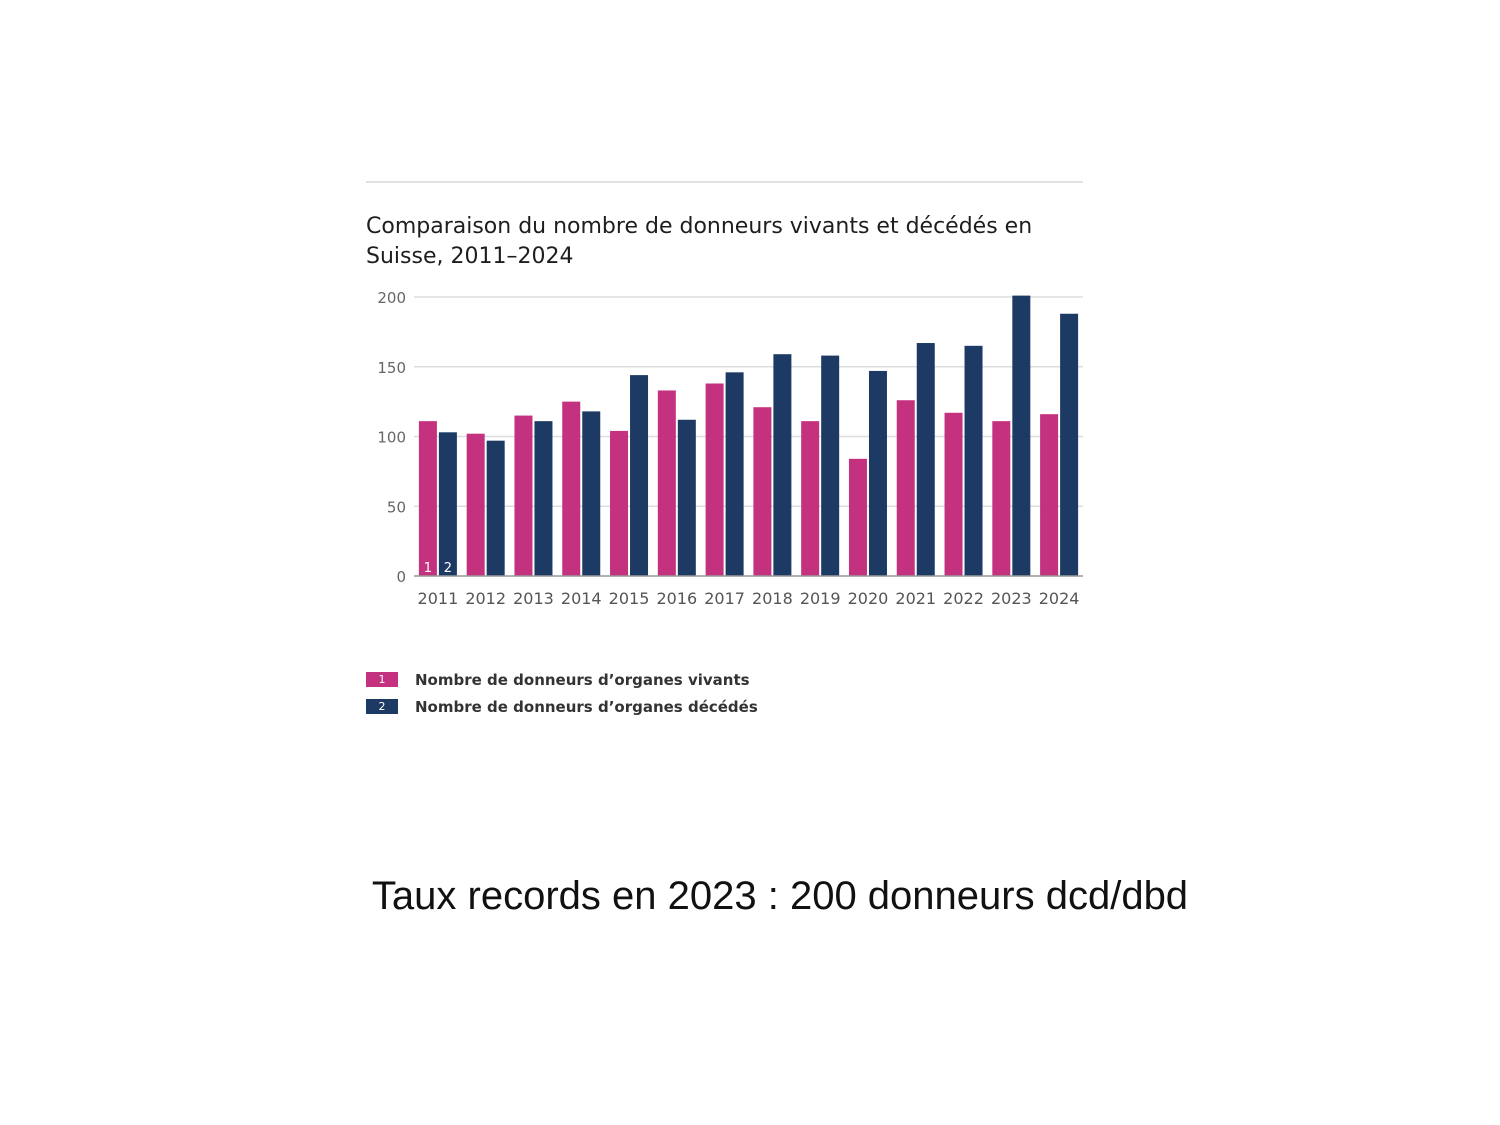  Describe the element at coordinates (391, 368) in the screenshot. I see `y-tick-label: 150` at that location.